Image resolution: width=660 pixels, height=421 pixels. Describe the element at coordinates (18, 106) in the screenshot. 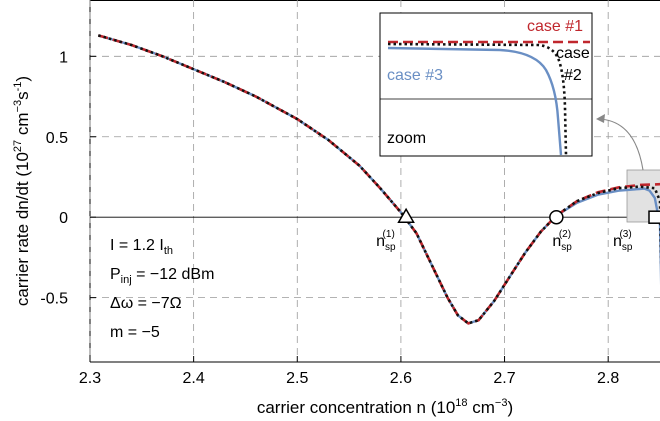

I see `y-axis-label-unit1-exp: −3` at that location.